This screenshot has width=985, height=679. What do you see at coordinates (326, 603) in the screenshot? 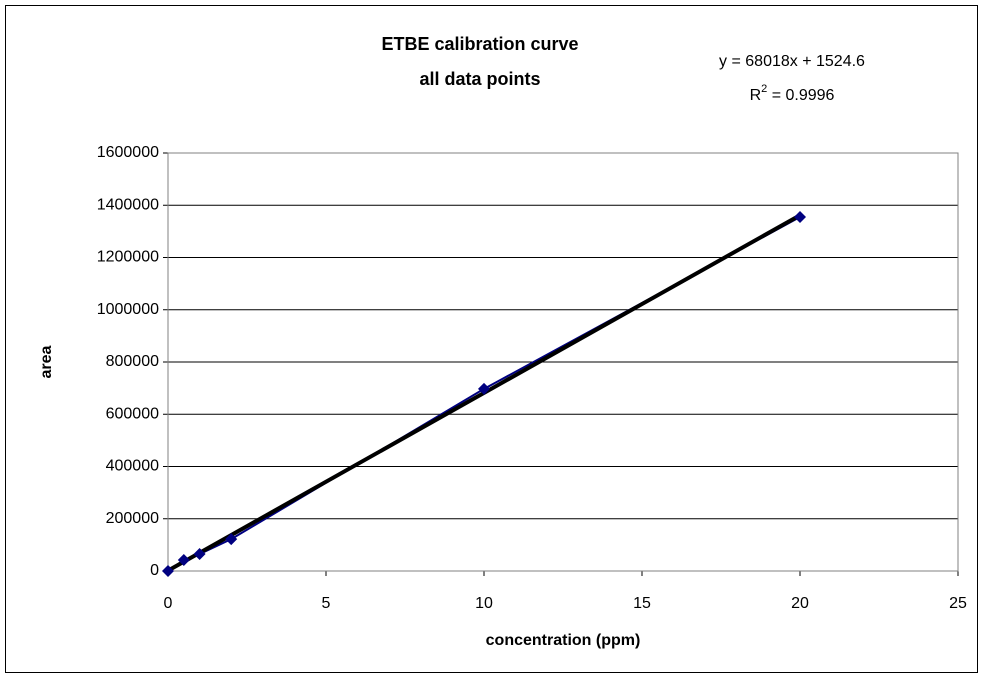
I see `x-tick-label: 5` at bounding box center [326, 603].